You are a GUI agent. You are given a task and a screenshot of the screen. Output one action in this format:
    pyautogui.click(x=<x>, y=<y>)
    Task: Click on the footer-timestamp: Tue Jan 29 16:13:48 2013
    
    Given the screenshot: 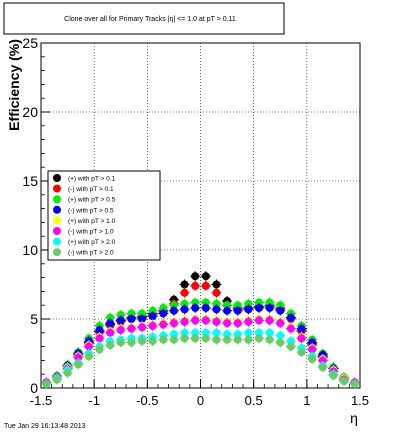 What is the action you would take?
    pyautogui.click(x=45, y=426)
    